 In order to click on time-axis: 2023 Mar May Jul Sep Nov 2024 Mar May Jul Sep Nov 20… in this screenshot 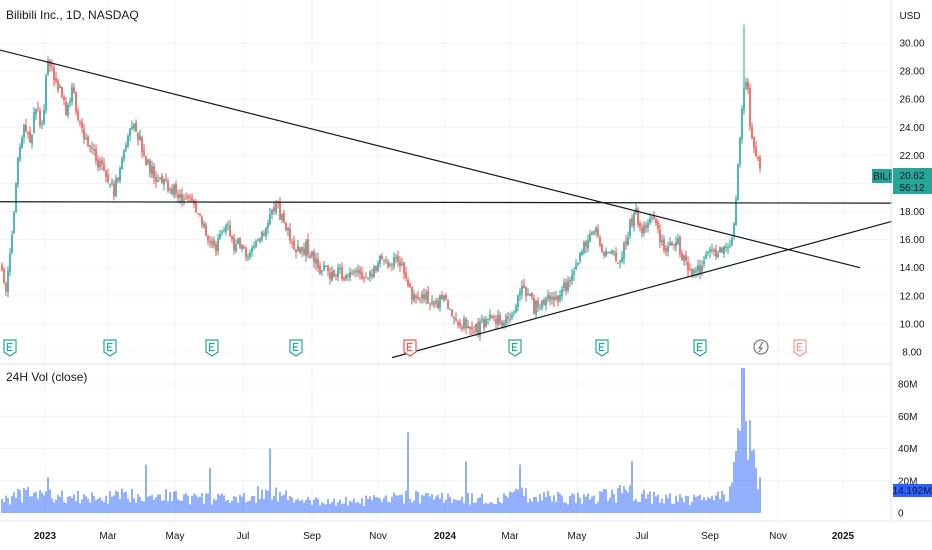, I will do `click(444, 536)`.